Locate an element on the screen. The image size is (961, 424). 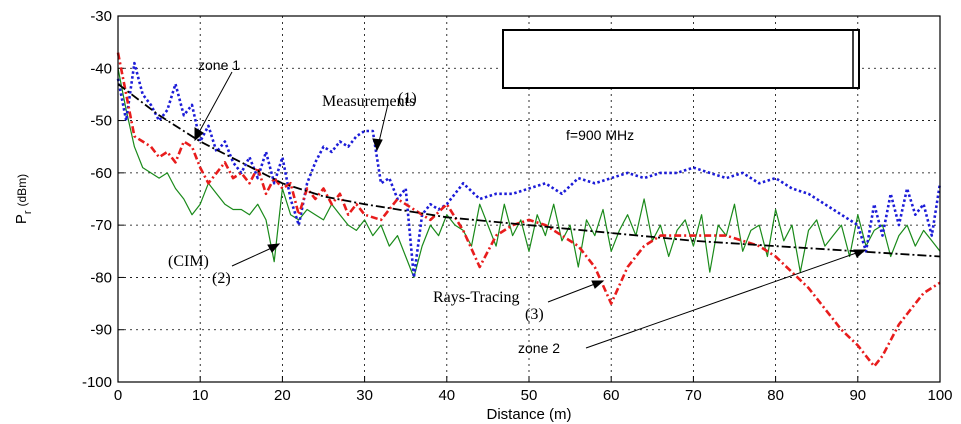
y-axis-label-unit: (dBm) is located at coordinates (22, 190).